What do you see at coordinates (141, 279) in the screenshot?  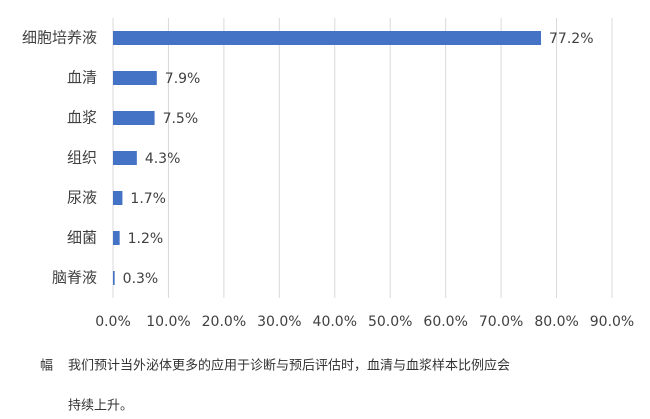 I see `value-label: 0.3%` at bounding box center [141, 279].